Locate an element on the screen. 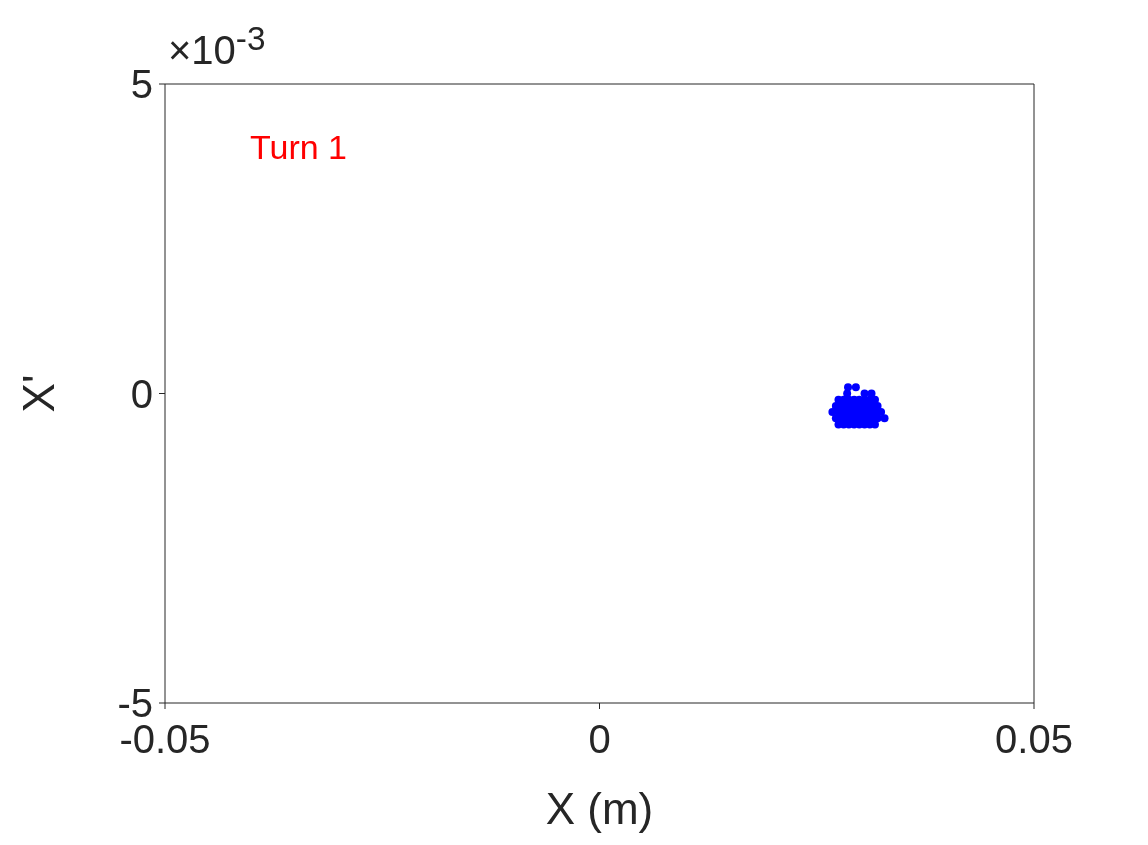 The height and width of the screenshot is (845, 1148). x-tick-label: 0 is located at coordinates (599, 739).